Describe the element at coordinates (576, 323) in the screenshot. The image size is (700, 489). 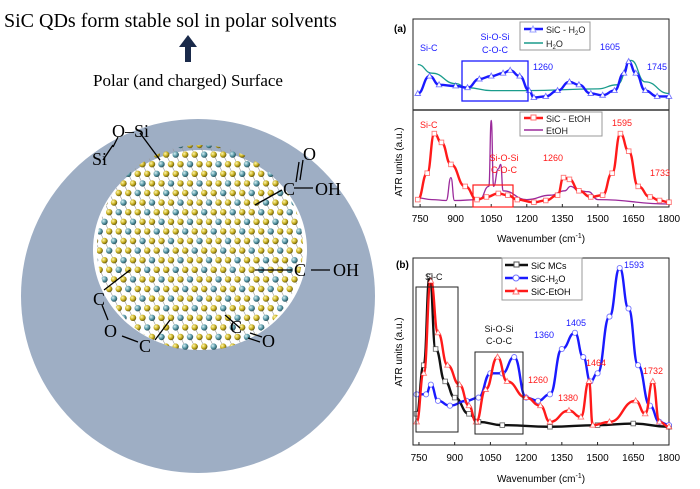
I see `ann-b-1405: 1405` at that location.